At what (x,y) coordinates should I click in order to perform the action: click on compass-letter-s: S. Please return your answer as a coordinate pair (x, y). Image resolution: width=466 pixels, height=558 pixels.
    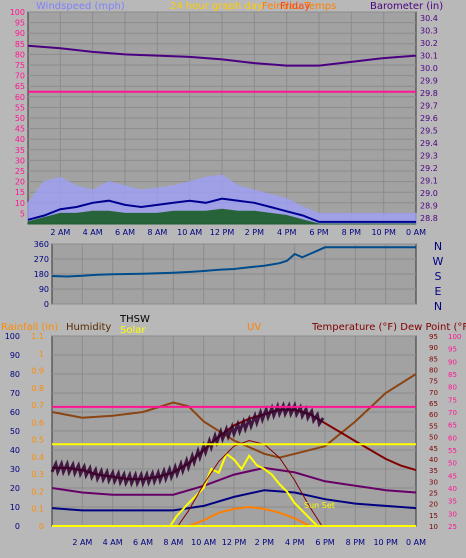
    Looking at the image, I should click on (438, 276).